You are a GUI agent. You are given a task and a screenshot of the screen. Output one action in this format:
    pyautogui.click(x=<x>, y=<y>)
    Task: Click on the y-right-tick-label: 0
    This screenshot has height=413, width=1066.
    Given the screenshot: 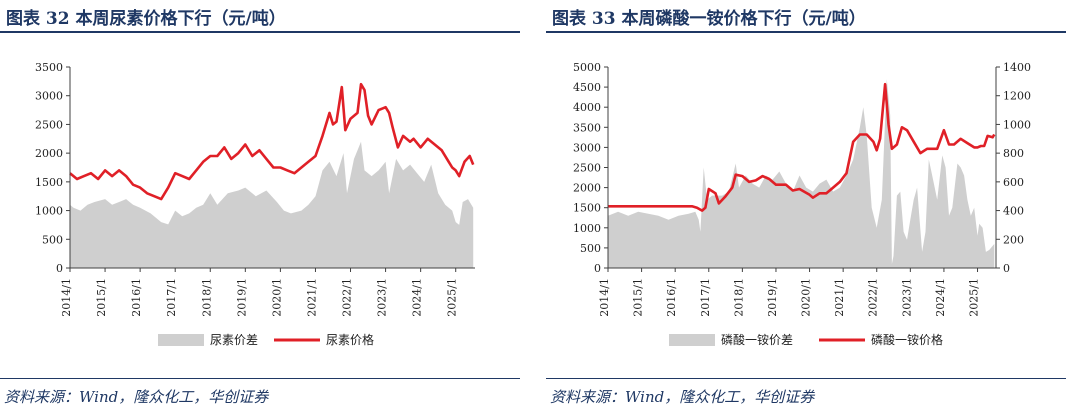 What is the action you would take?
    pyautogui.click(x=1006, y=268)
    